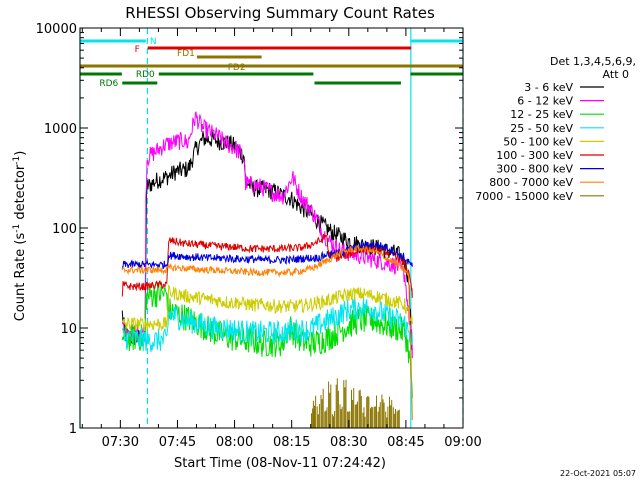 The width and height of the screenshot is (640, 484). I want to click on y-tick-label: 10000, so click(56, 29).